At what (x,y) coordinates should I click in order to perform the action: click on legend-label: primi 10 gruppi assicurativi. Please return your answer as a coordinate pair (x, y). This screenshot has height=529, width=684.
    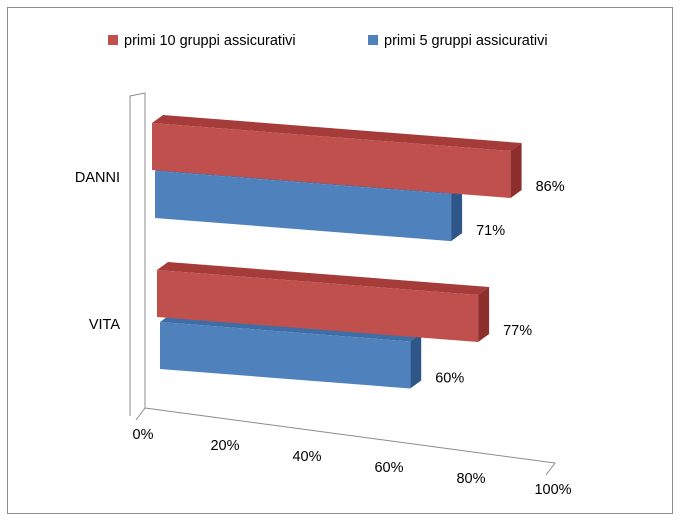
    Looking at the image, I should click on (210, 41).